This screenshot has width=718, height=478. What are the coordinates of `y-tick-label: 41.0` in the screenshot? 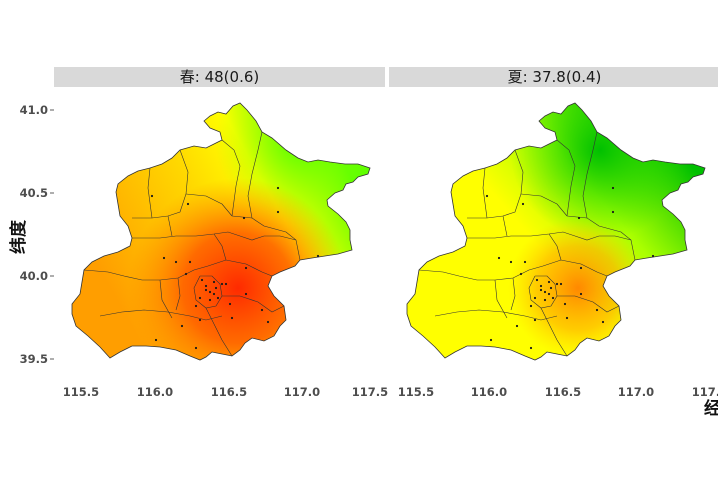 It's located at (34, 110).